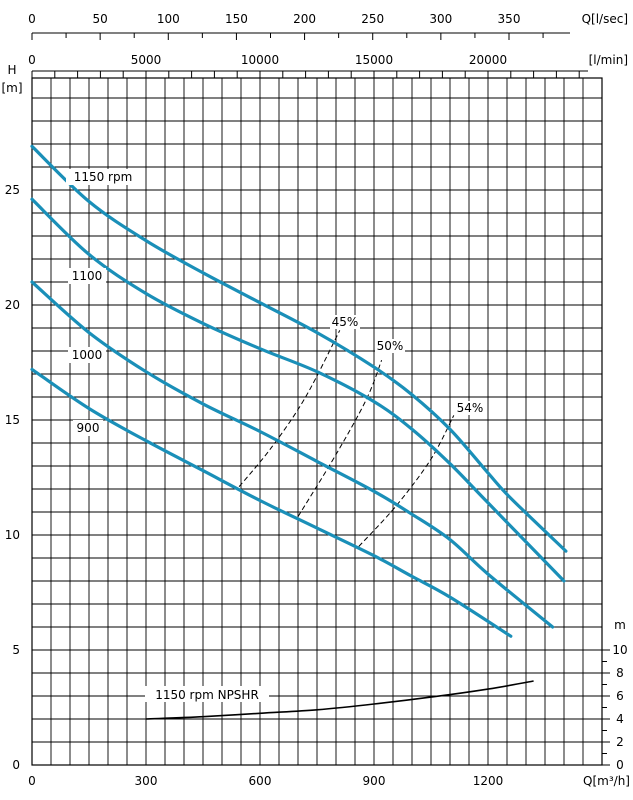  What do you see at coordinates (12, 535) in the screenshot?
I see `tick-label-h: 10` at bounding box center [12, 535].